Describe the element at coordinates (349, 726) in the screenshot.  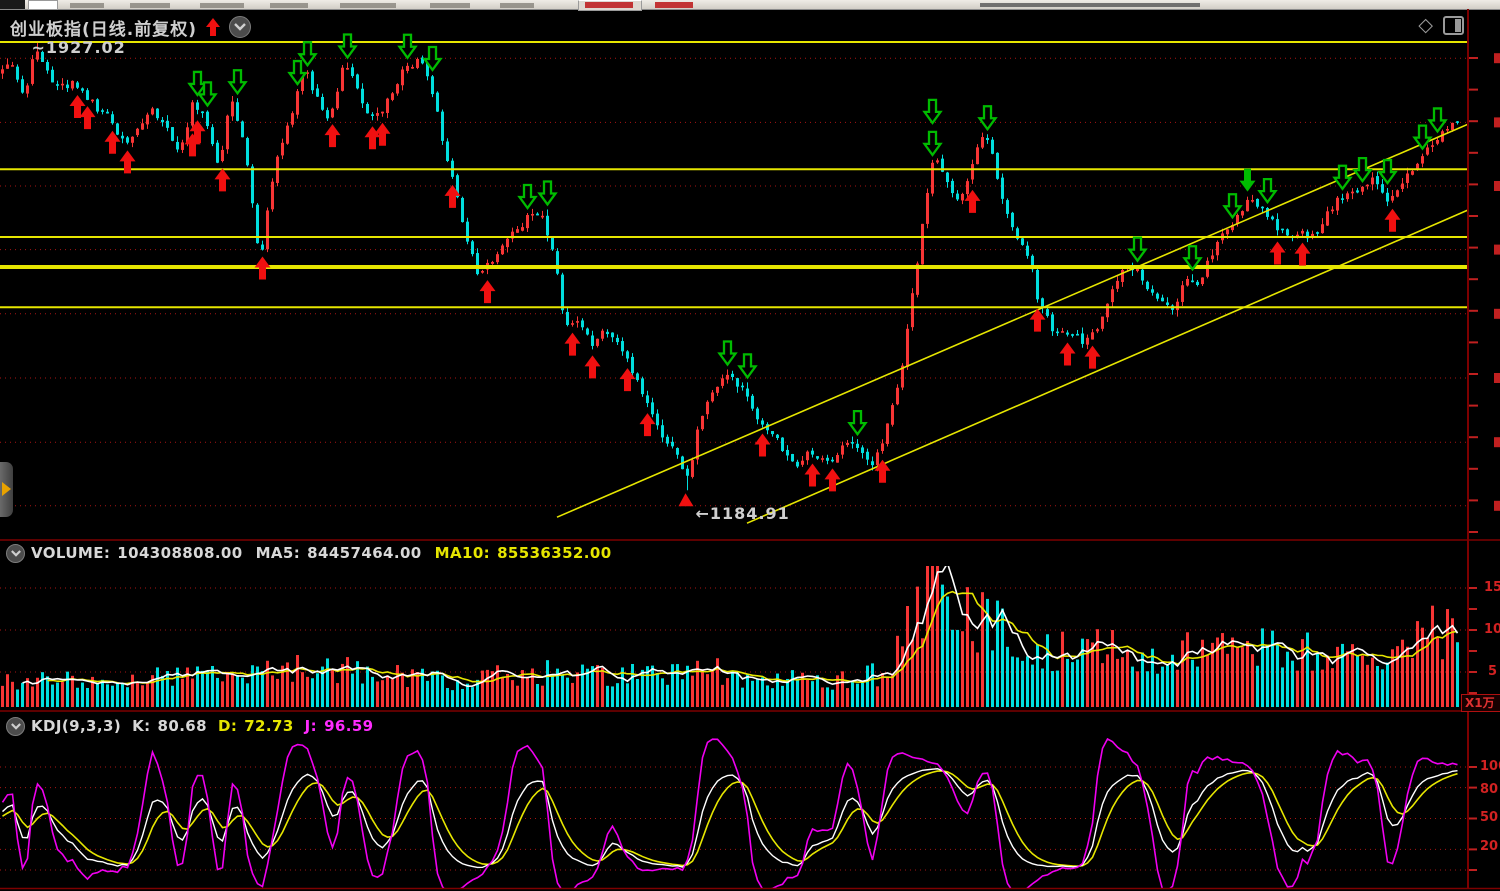
I see `kdj-j-value: 96.59` at that location.